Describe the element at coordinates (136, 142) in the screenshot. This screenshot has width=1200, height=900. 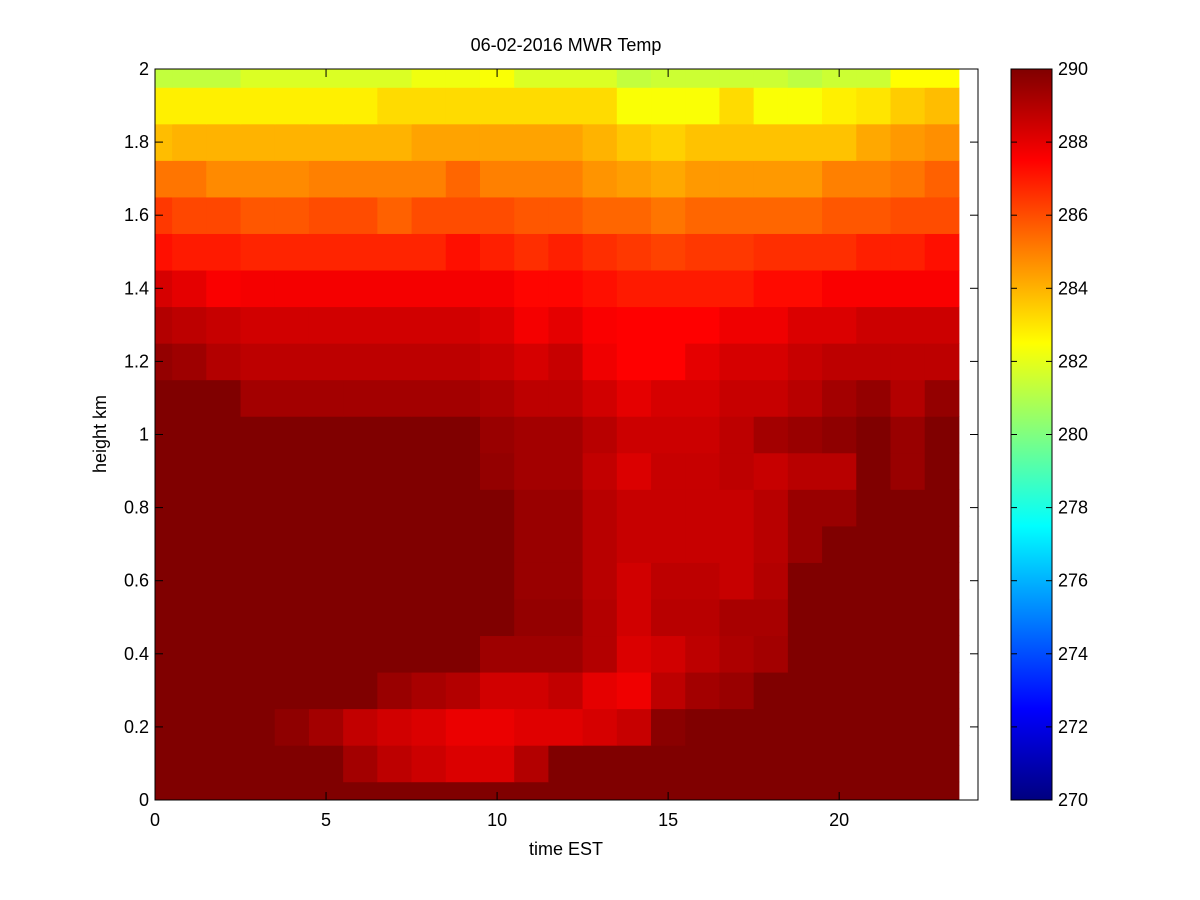
I see `y-tick-label: 1.8` at that location.